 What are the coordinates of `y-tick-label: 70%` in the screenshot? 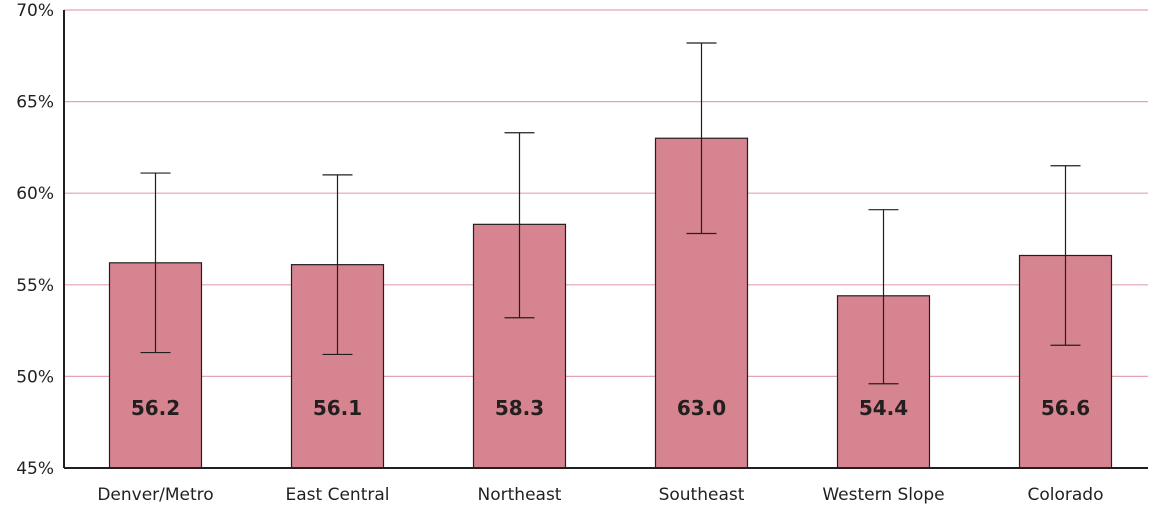 It's located at (35, 11).